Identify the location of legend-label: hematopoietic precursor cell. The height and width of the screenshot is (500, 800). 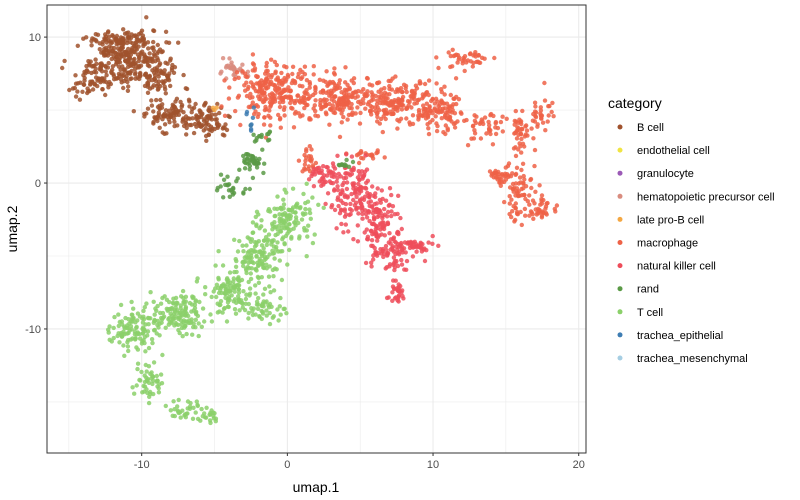
(706, 197).